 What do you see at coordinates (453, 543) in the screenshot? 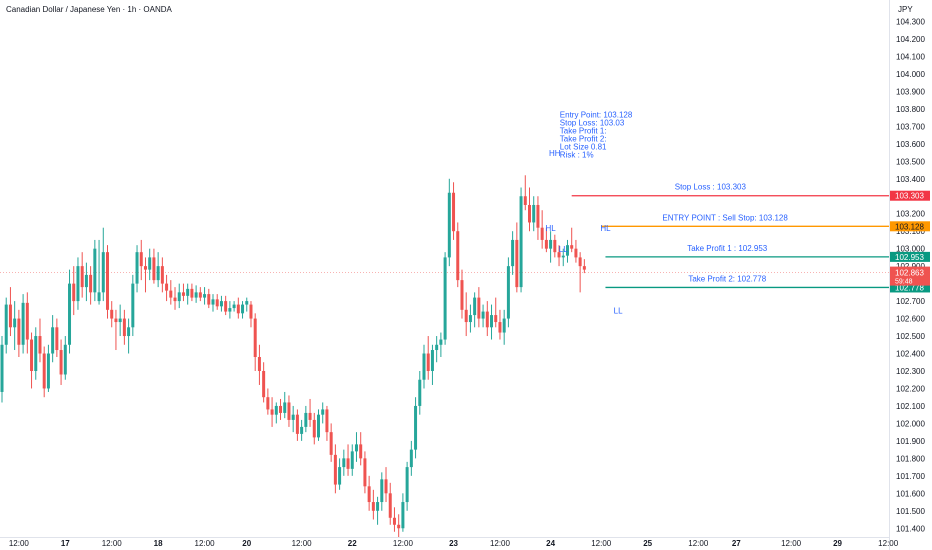
I see `x-tick-label: 23` at bounding box center [453, 543].